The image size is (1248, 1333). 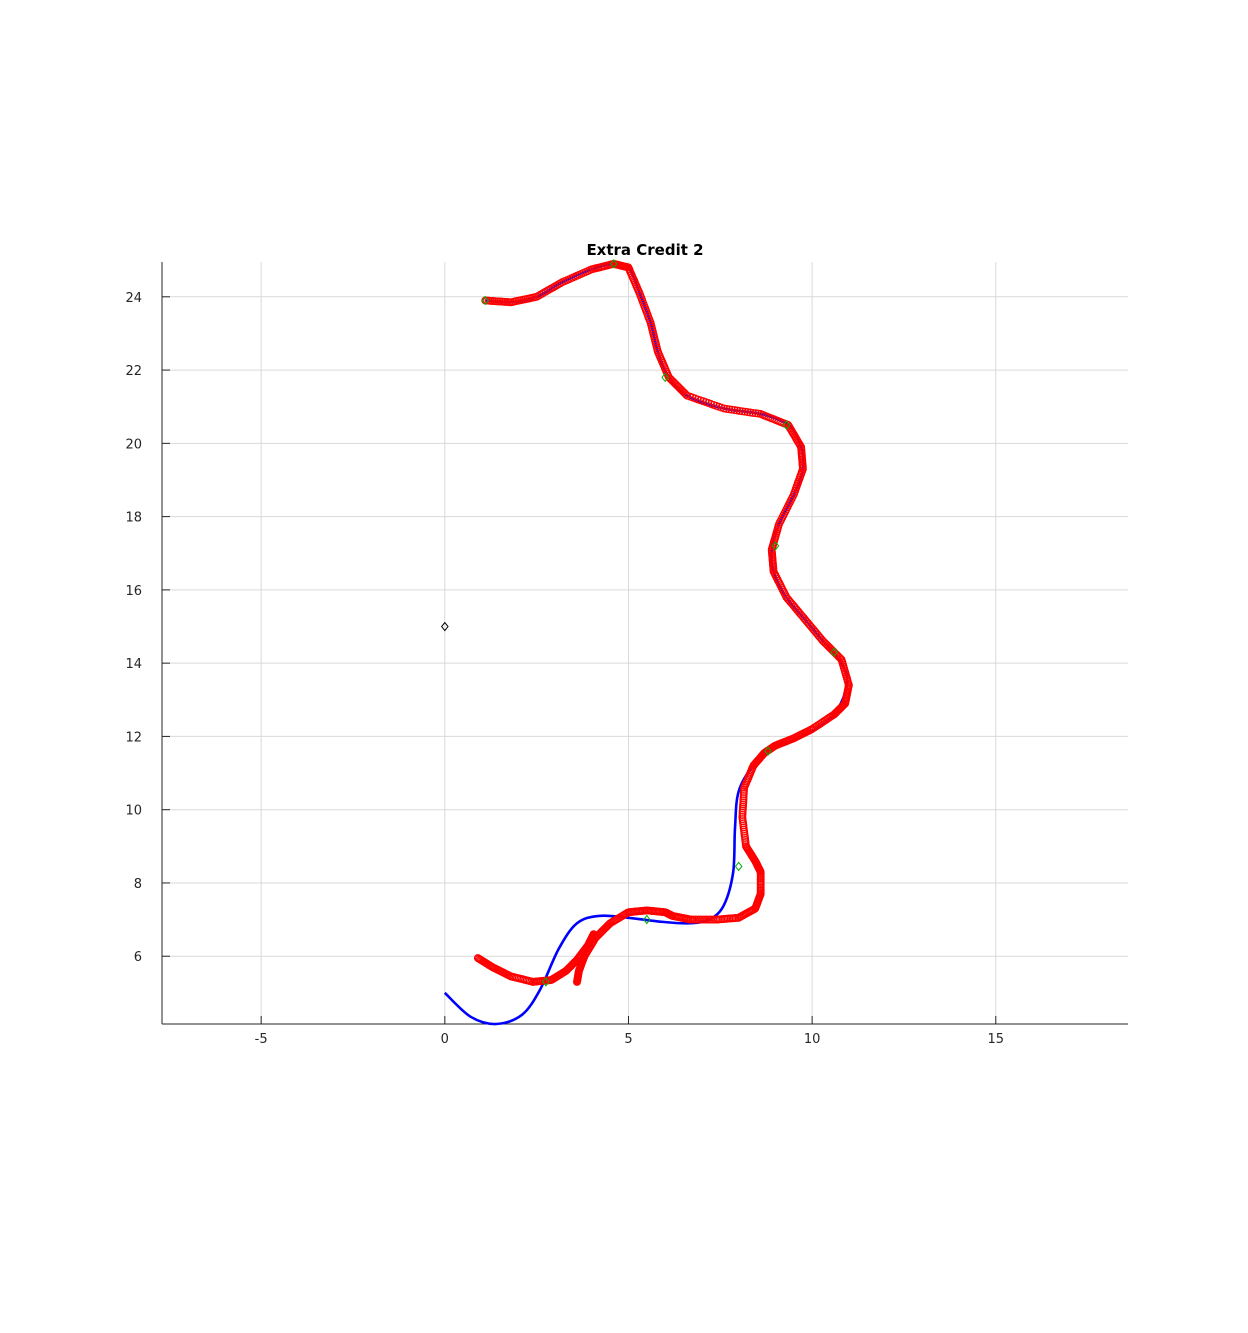 I want to click on start-marker, so click(x=444, y=626).